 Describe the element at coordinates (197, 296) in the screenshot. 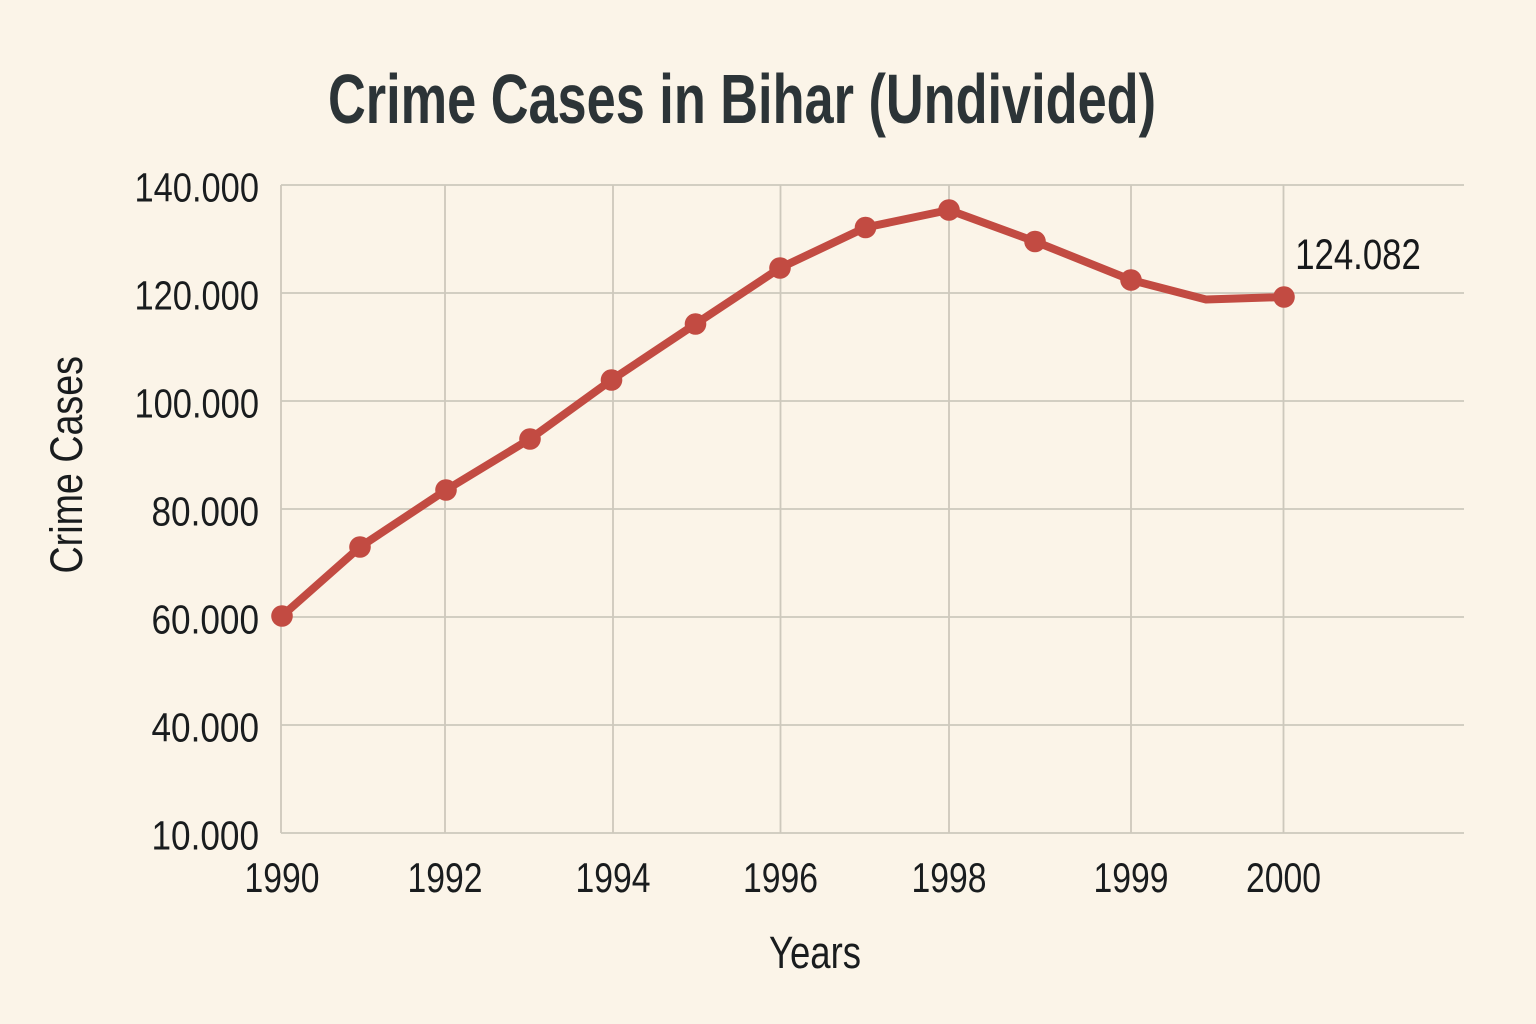

I see `svg-text: 120.000` at that location.